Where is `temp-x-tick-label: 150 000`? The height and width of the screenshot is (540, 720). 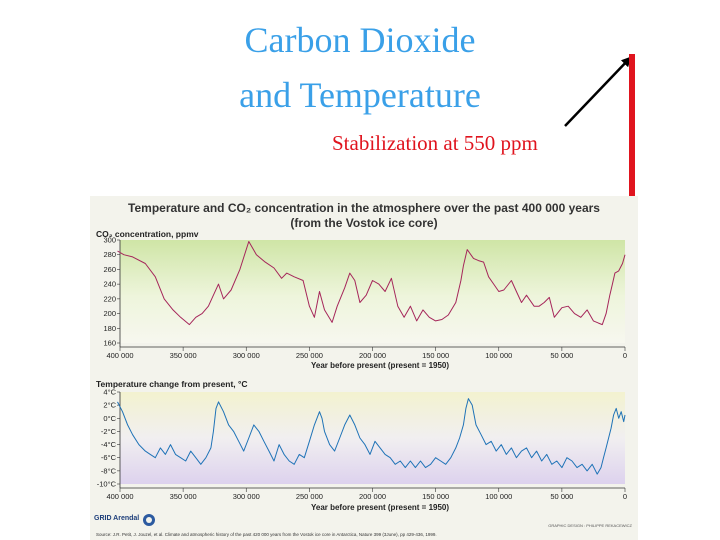 temp-x-tick-label: 150 000 is located at coordinates (435, 496).